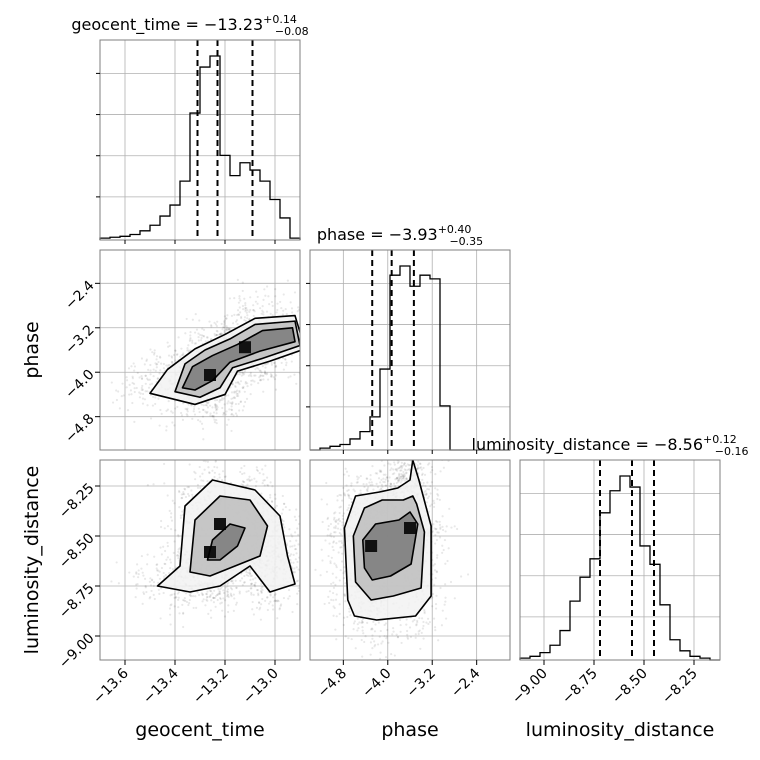 The image size is (760, 760). Describe the element at coordinates (400, 235) in the screenshot. I see `panel-title-phase: phase = −3.93+0.40 −0.35` at that location.